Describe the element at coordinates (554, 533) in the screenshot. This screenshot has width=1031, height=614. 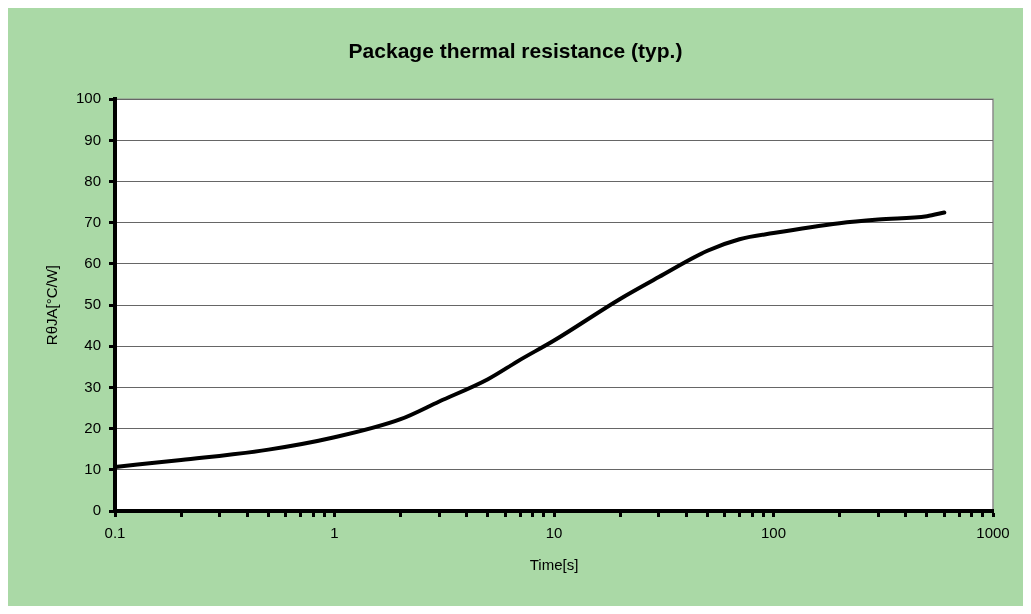
I see `x-tick-label: 10` at that location.